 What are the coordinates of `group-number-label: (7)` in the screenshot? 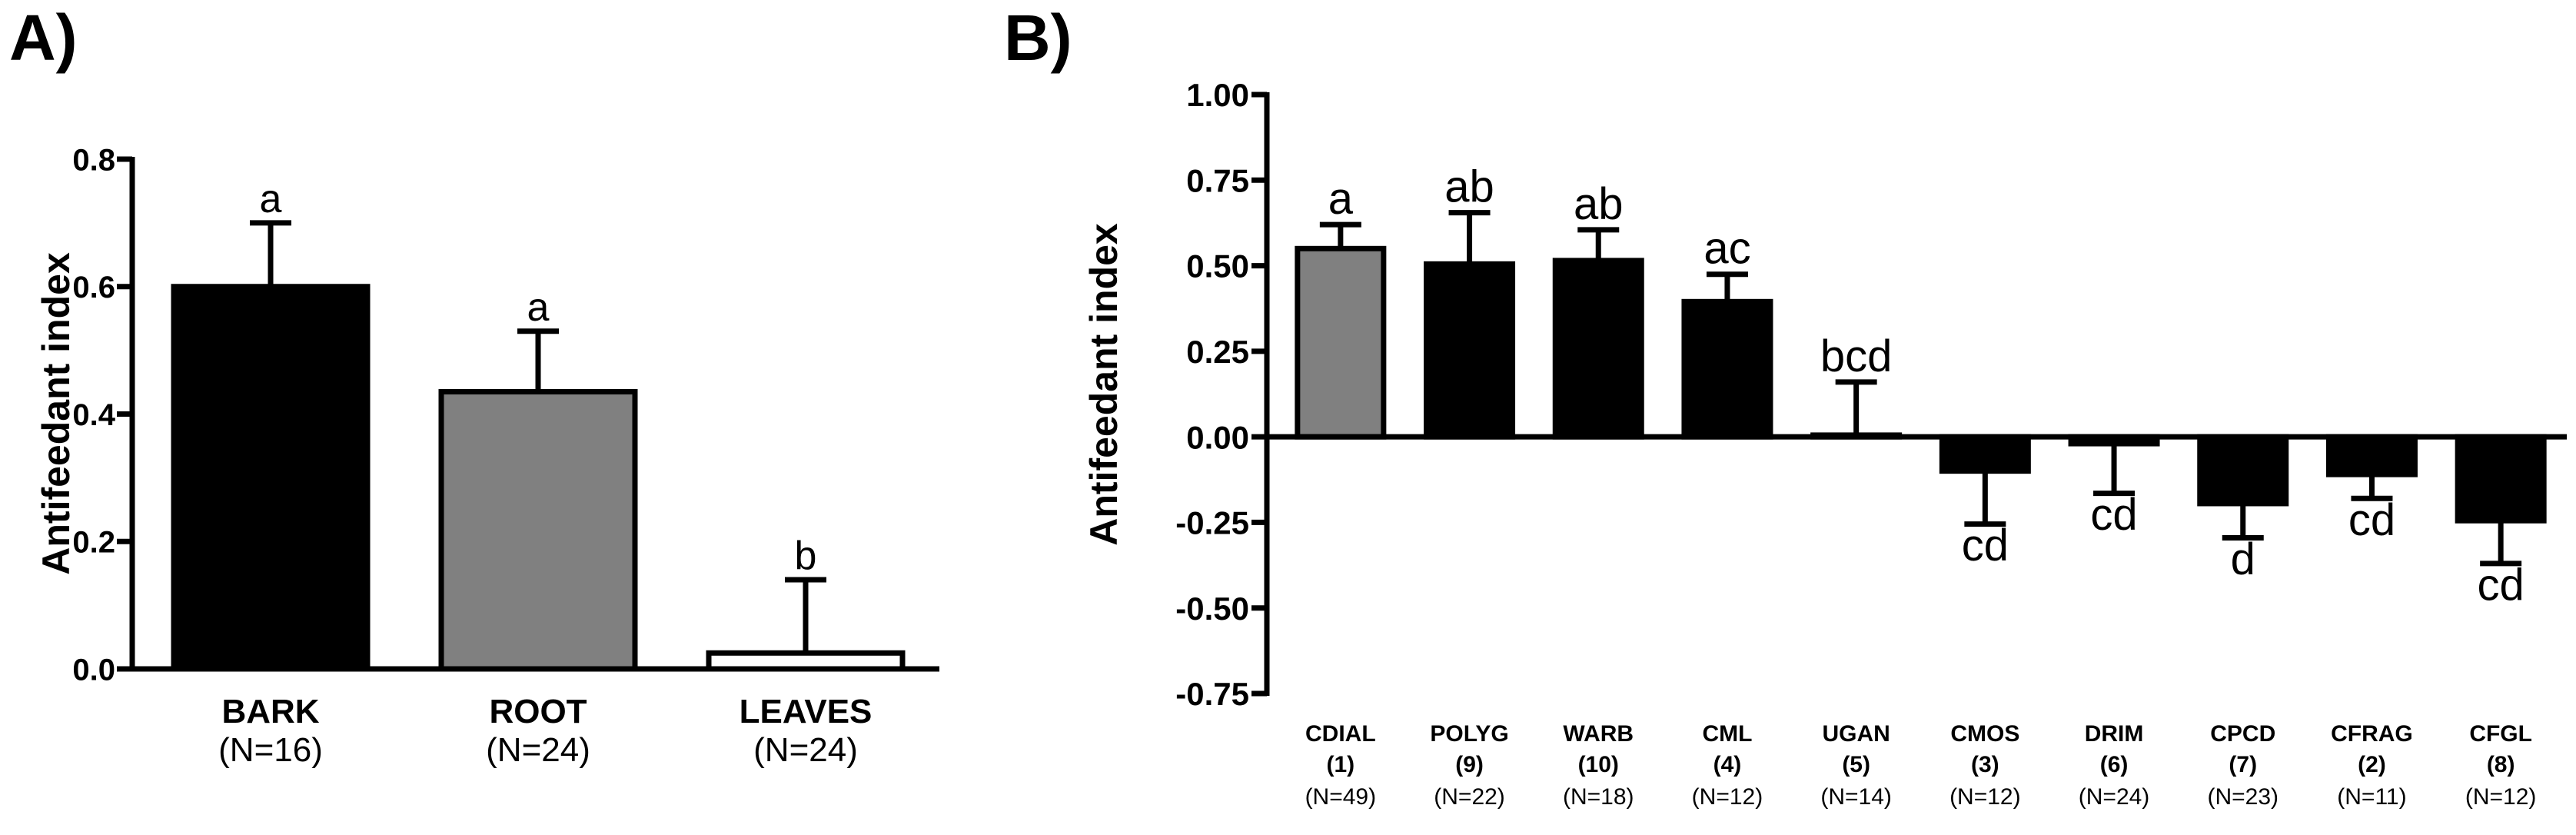 It's located at (2243, 764).